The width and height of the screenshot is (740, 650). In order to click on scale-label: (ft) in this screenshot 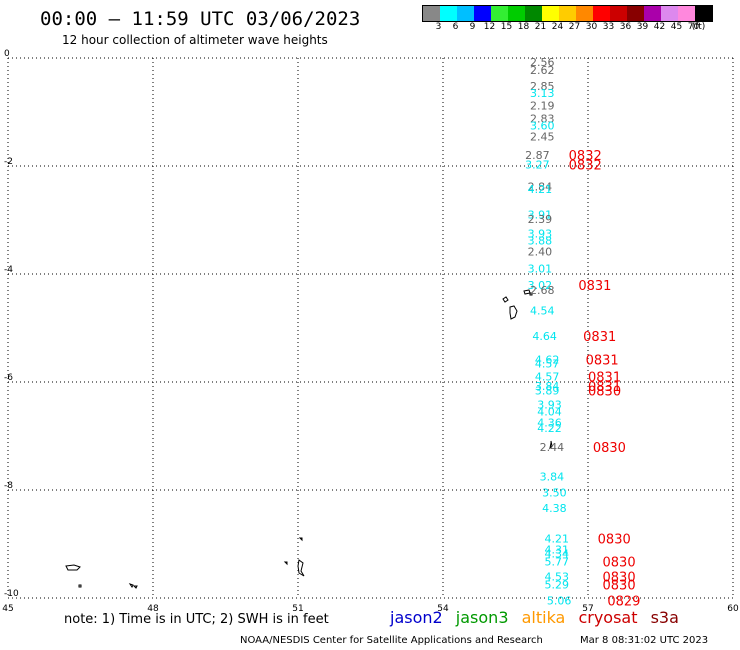, I will do `click(698, 27)`.